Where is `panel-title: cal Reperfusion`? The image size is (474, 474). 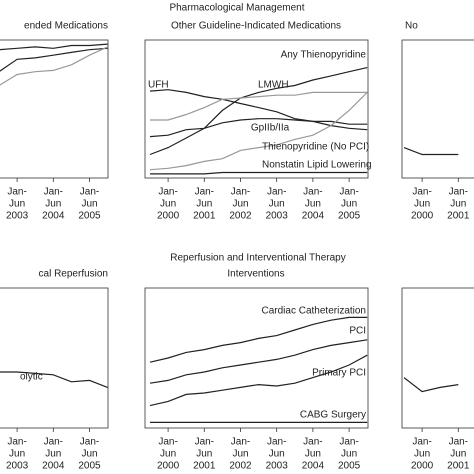 panel-title: cal Reperfusion is located at coordinates (73, 274).